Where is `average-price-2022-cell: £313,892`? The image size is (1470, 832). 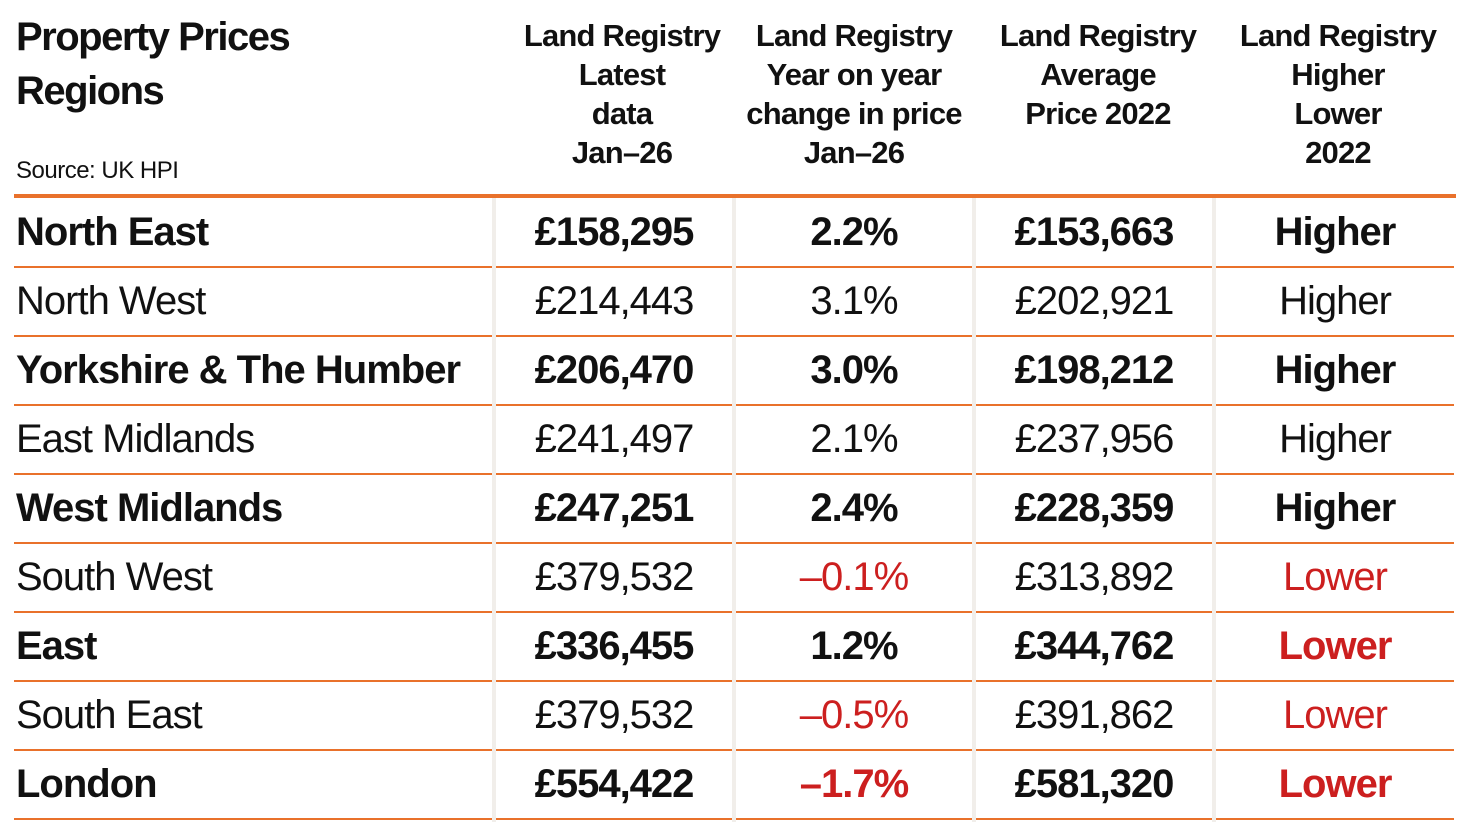
average-price-2022-cell: £313,892 is located at coordinates (1094, 578).